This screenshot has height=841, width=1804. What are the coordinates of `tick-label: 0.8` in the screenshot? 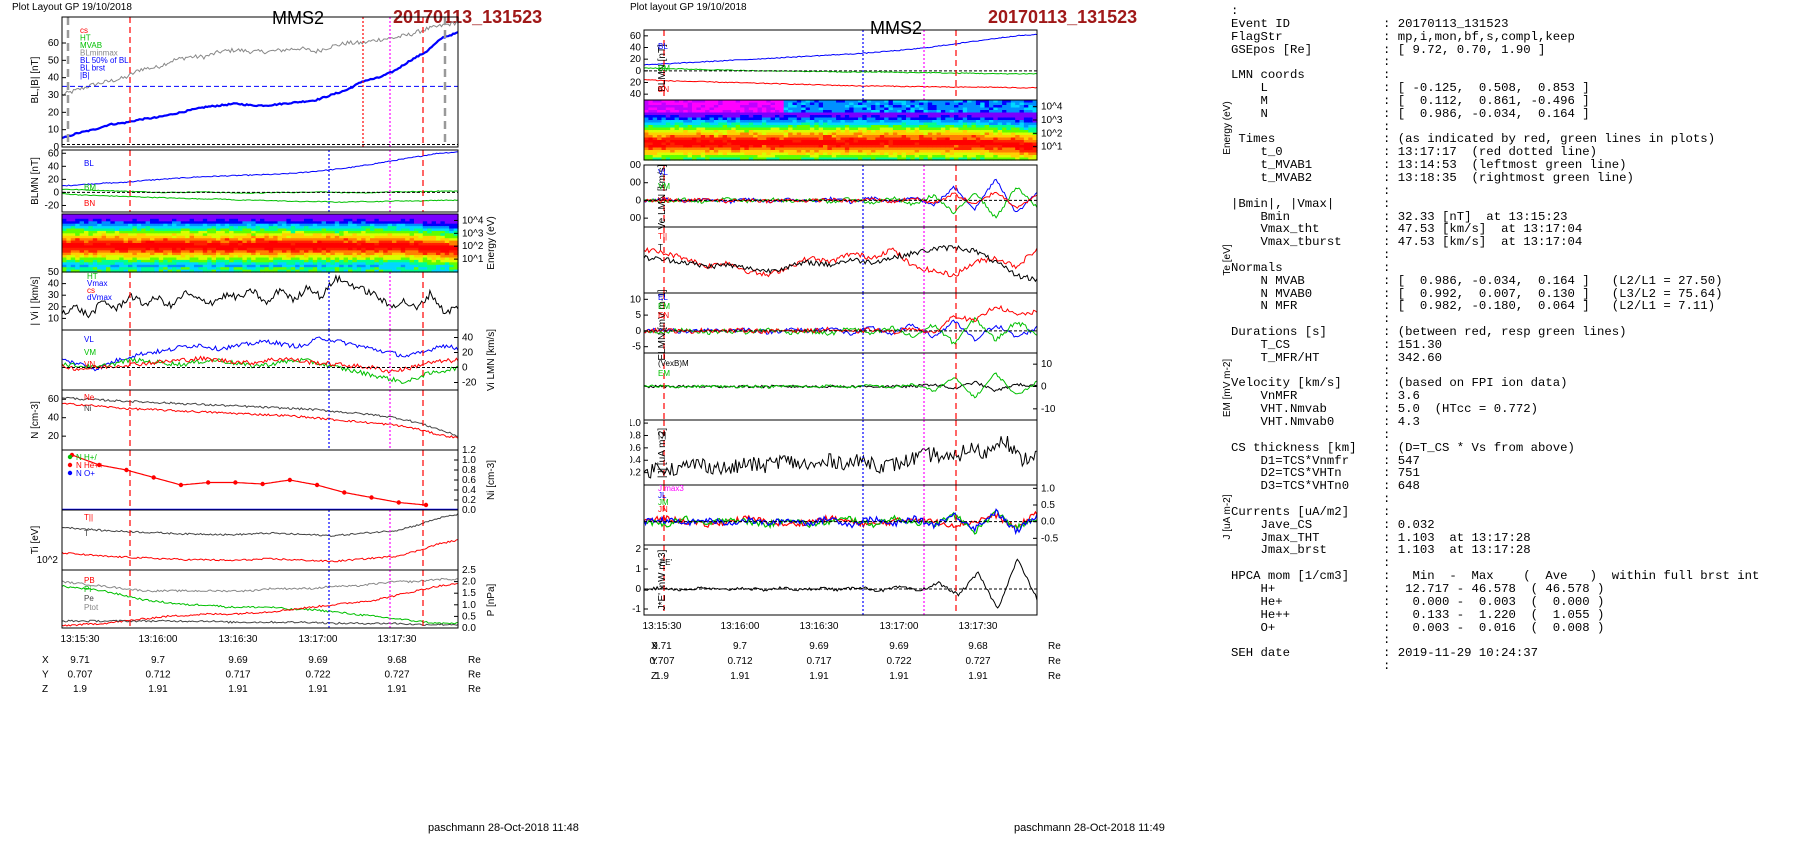 It's located at (469, 470).